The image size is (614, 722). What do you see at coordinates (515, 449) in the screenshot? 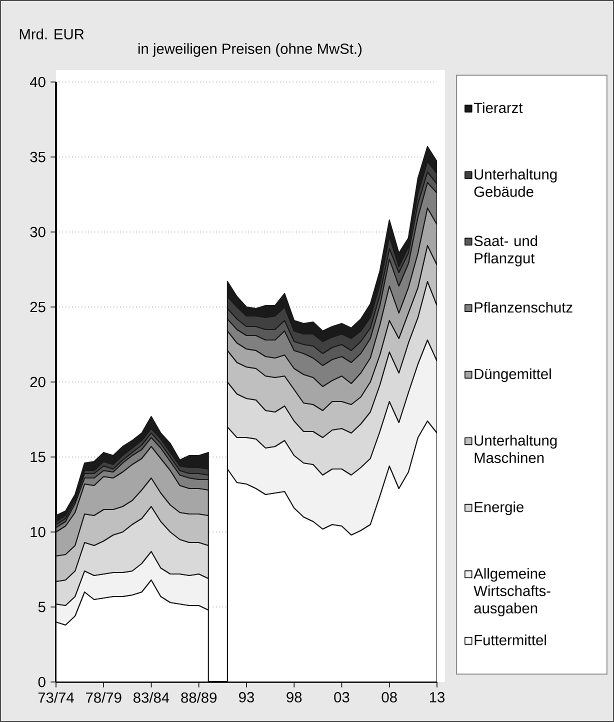
I see `legend-label: Unterhaltung Maschinen` at bounding box center [515, 449].